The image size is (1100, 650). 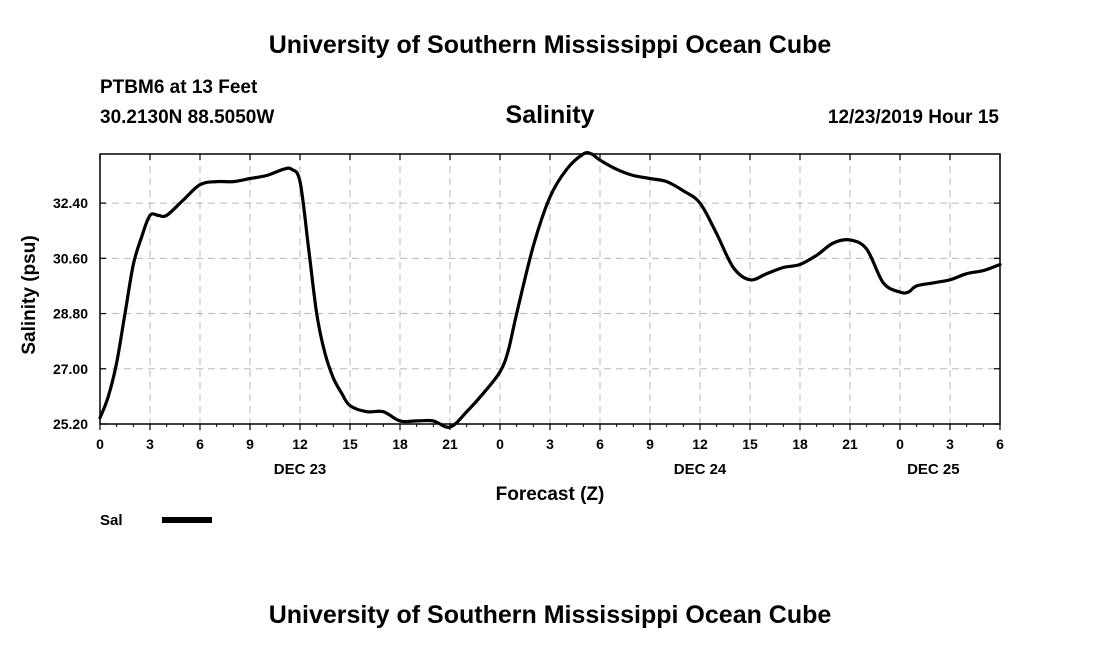 What do you see at coordinates (179, 87) in the screenshot?
I see `station-name: PTBM6 at 13 Feet` at bounding box center [179, 87].